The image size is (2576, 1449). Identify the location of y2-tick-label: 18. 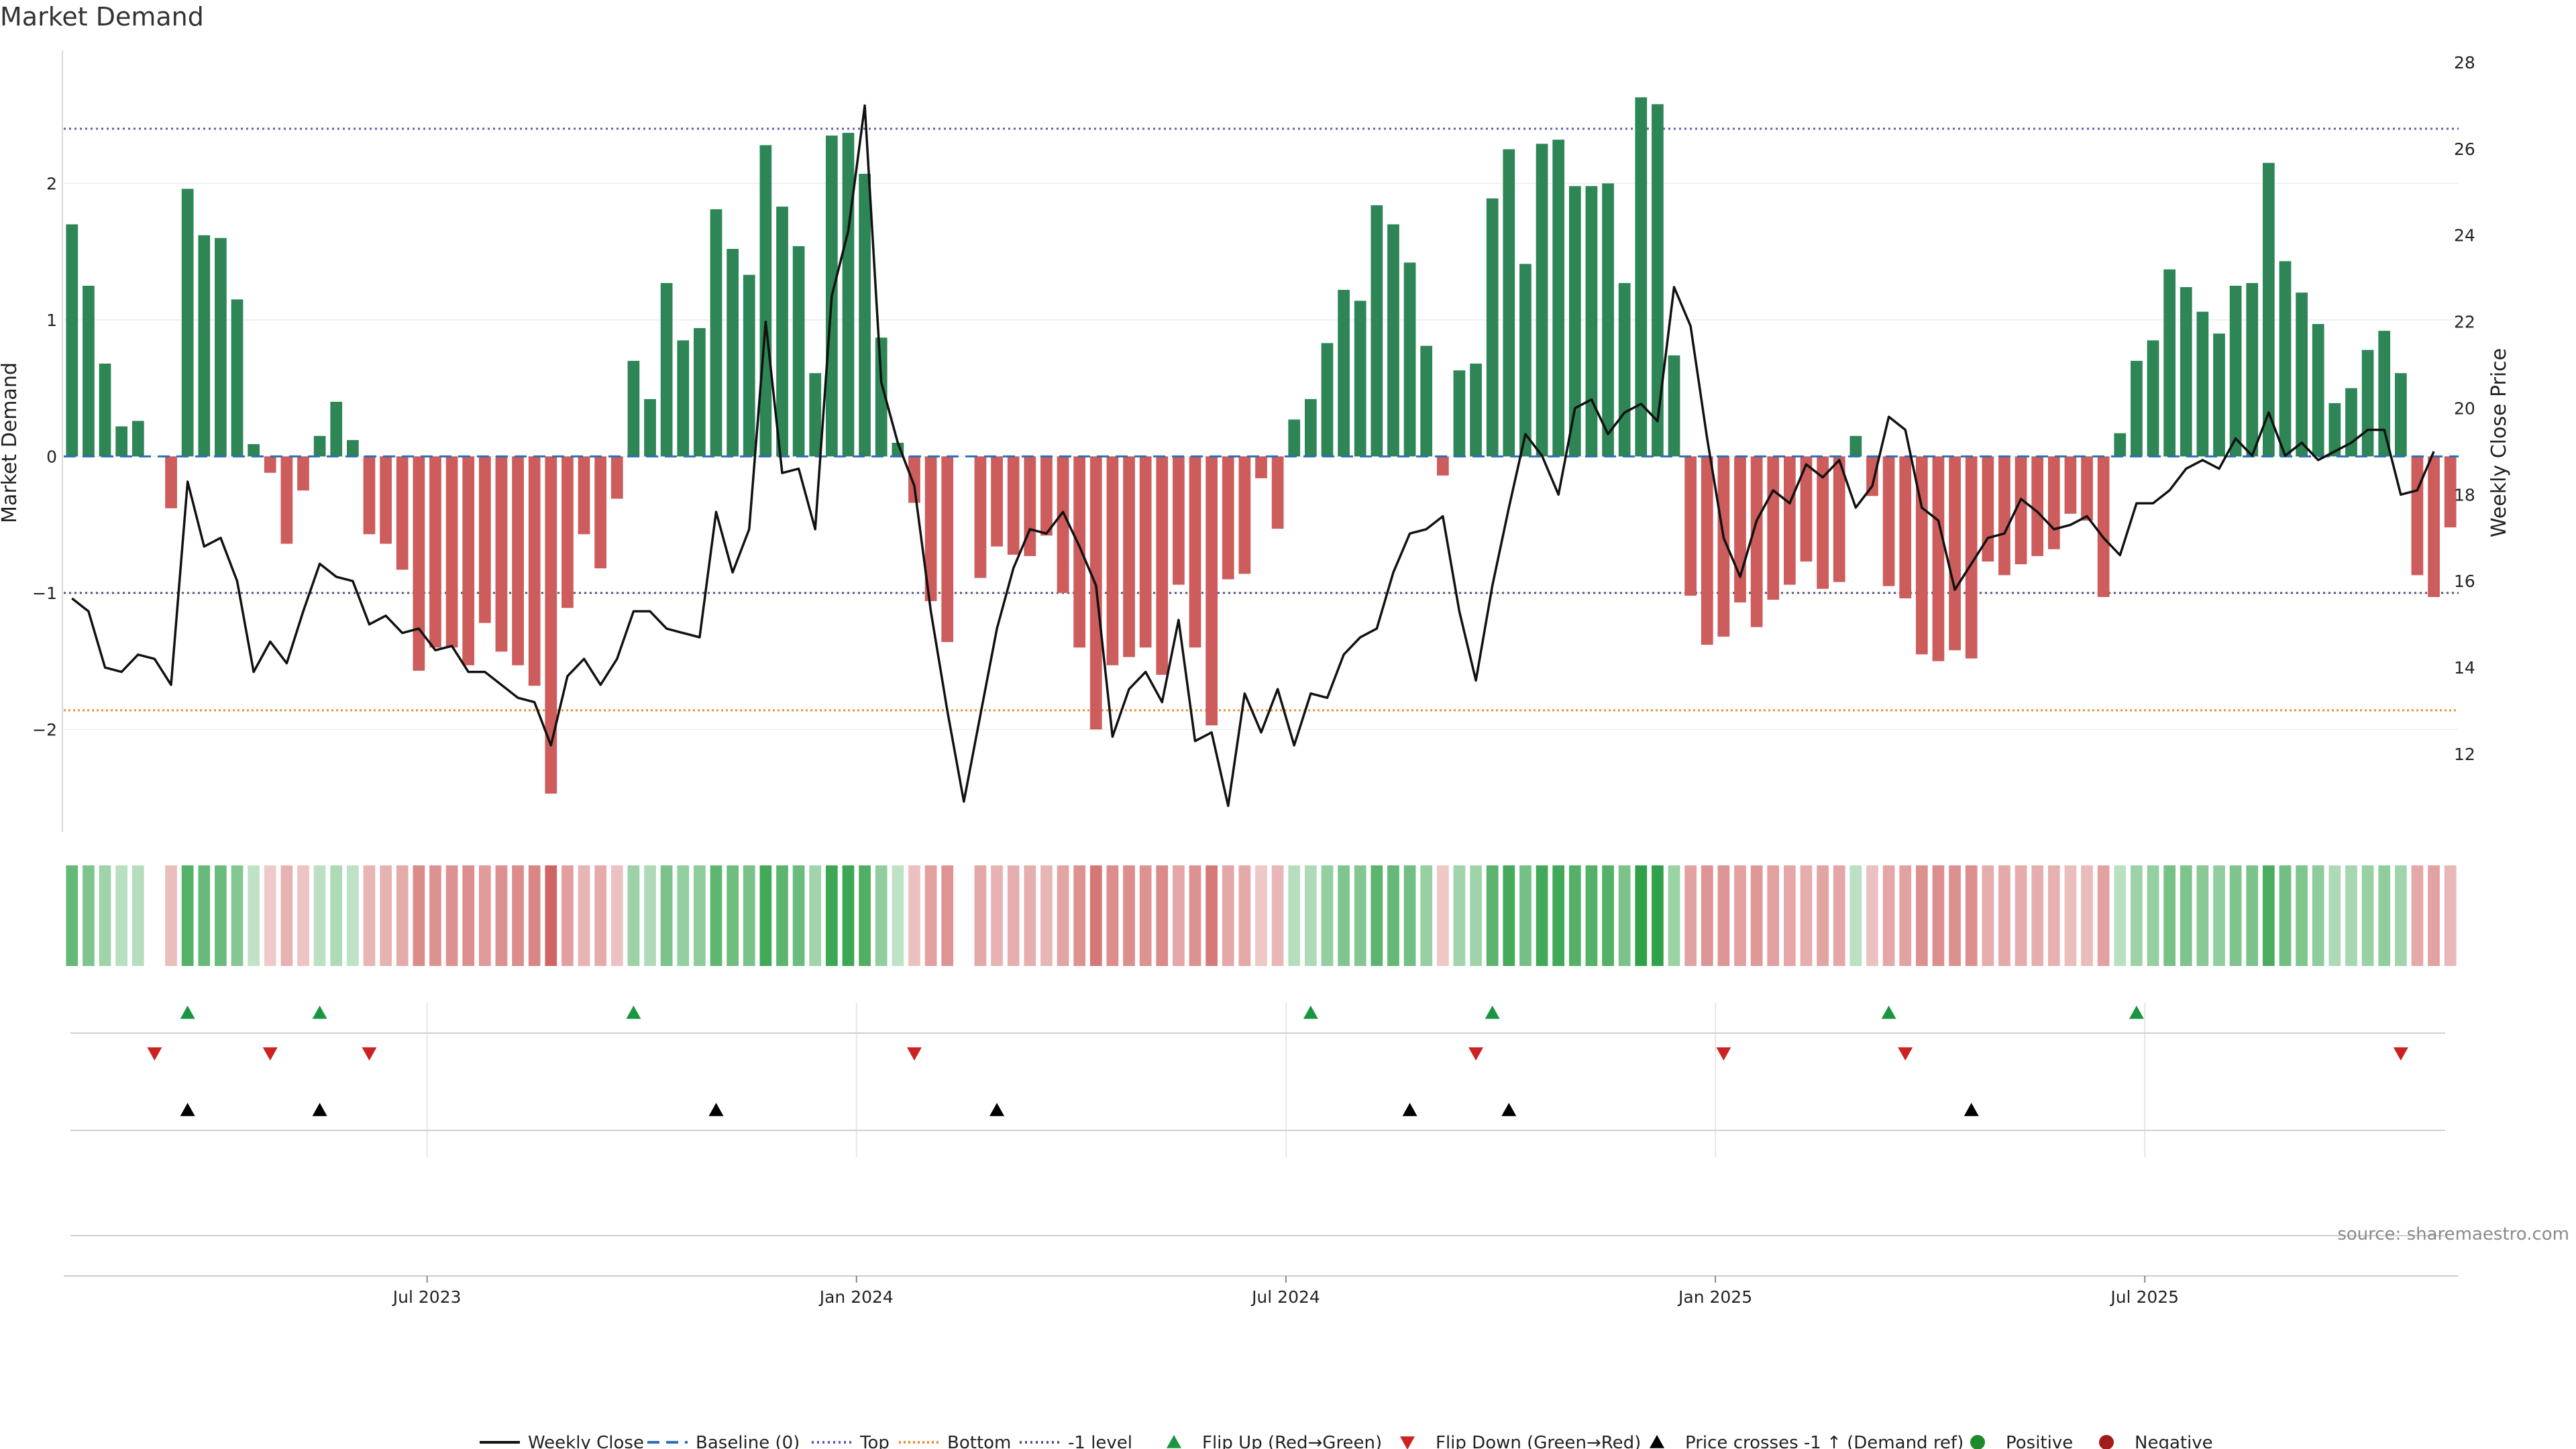
(2464, 494).